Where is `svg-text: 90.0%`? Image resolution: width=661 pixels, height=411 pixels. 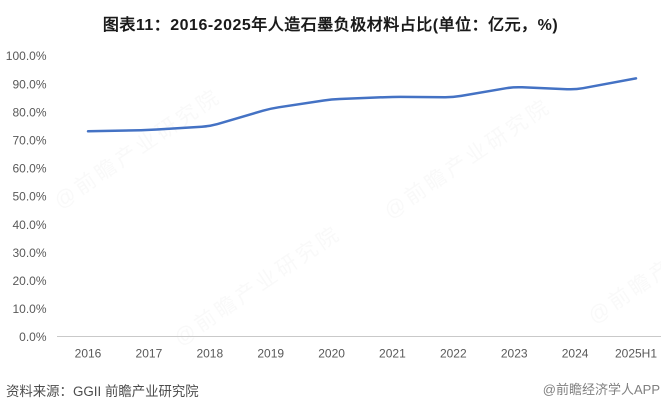 svg-text: 90.0% is located at coordinates (29, 84).